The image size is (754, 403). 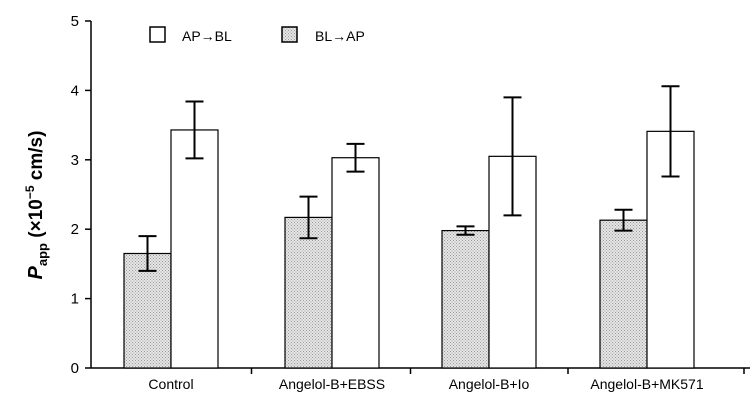 What do you see at coordinates (81, 195) in the screenshot?
I see `y-axis: 0 1 2 3 4 5` at bounding box center [81, 195].